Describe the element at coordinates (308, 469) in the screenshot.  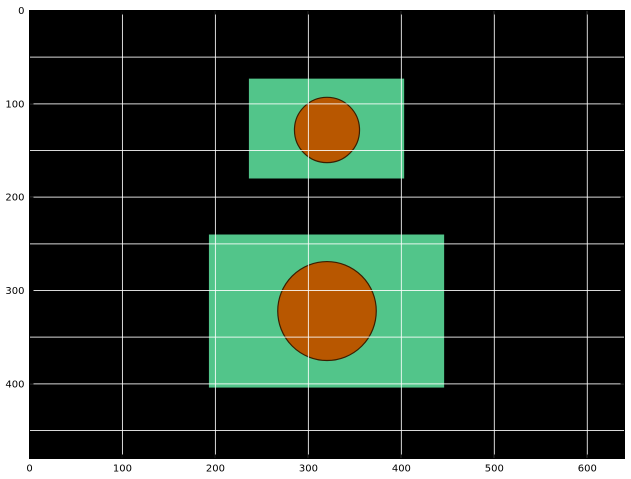
I see `x-tick-label: 300` at that location.